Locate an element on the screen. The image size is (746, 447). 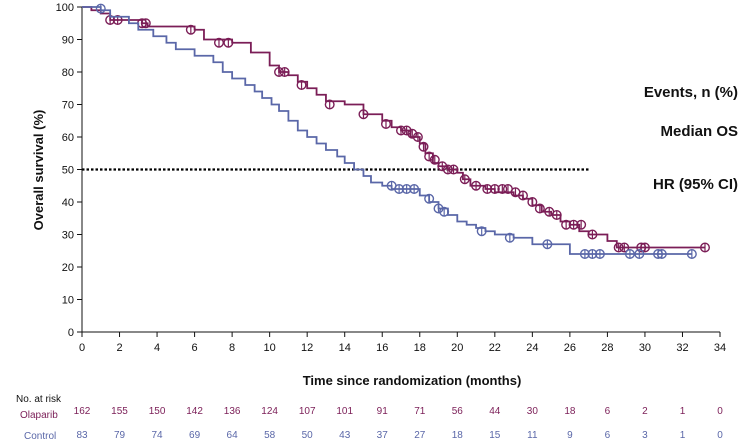
x-tick-label: 34 is located at coordinates (720, 348).